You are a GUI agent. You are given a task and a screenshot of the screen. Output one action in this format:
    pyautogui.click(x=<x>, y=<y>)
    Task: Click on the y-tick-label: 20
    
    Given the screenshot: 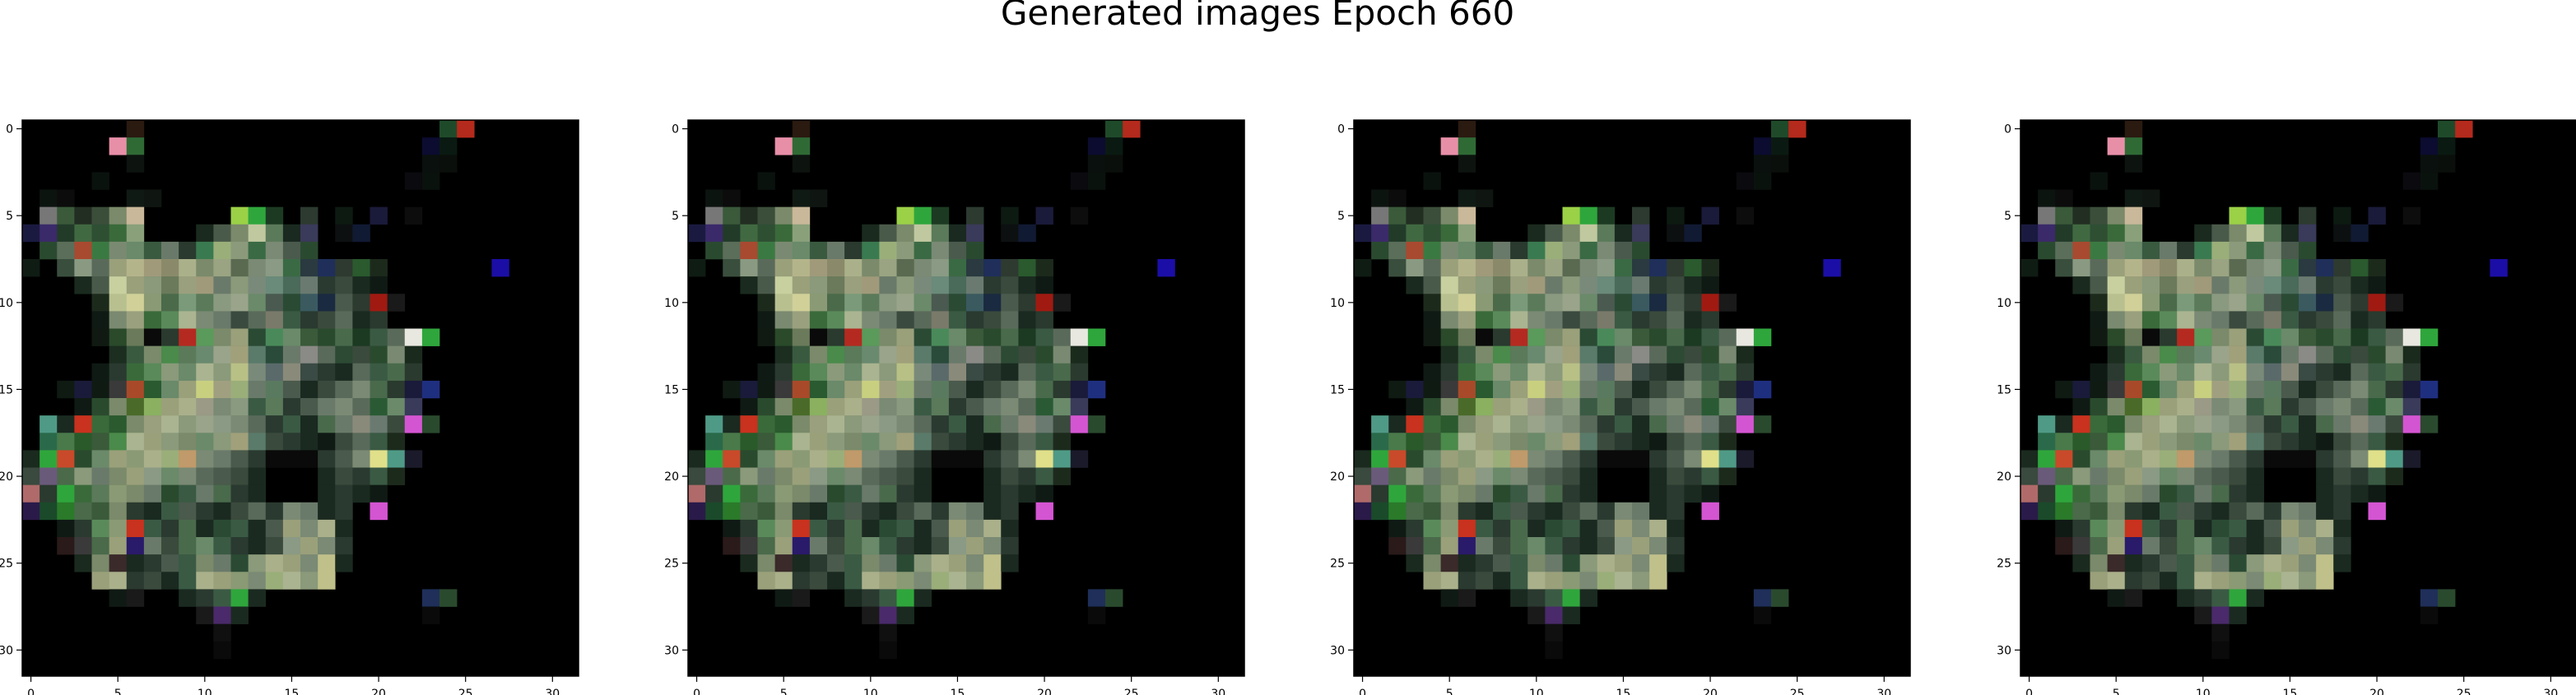 What is the action you would take?
    pyautogui.click(x=1337, y=477)
    